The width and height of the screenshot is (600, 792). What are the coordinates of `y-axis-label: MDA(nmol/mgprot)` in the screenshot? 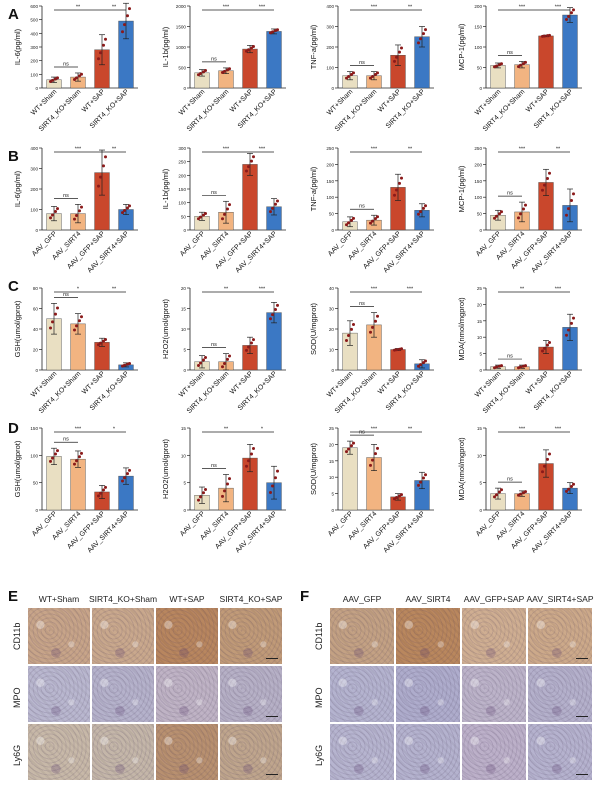 It's located at (461, 469).